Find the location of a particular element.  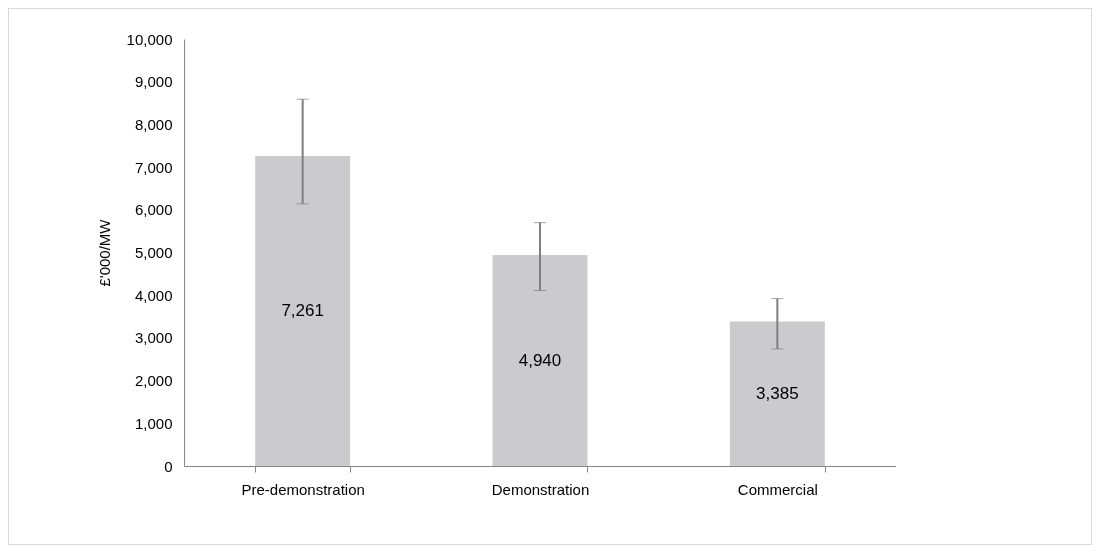

x-tick-label: Commercial is located at coordinates (777, 489).